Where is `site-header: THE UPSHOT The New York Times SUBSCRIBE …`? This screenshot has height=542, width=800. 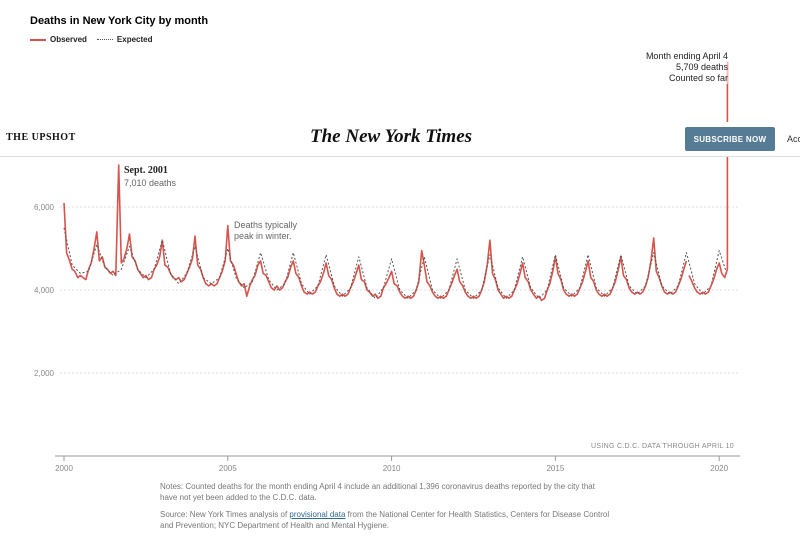 site-header: THE UPSHOT The New York Times SUBSCRIBE … is located at coordinates (400, 139).